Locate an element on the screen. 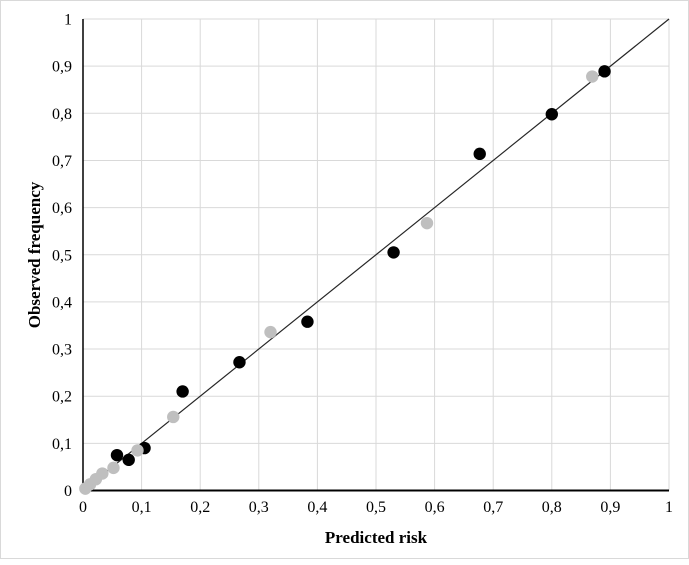 The image size is (689, 565). x-tick-label: 0,4 is located at coordinates (317, 507).